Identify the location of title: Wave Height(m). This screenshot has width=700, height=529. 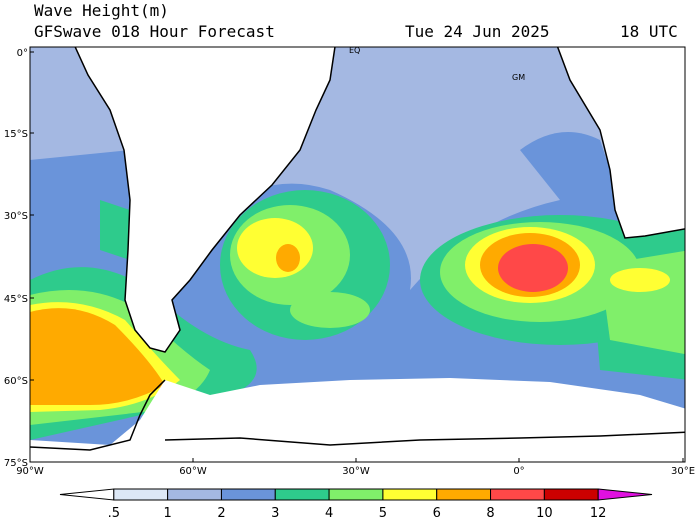
(101, 10).